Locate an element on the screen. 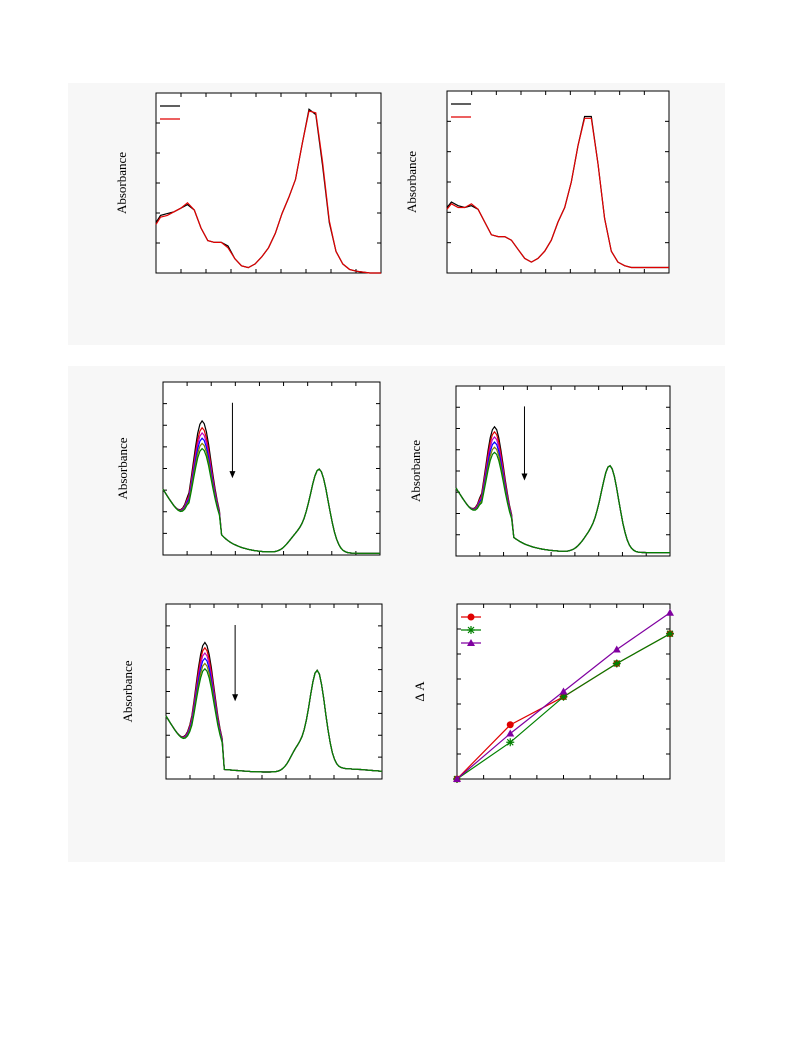 The image size is (793, 1053). chart-mid-right: Absorbance is located at coordinates (539, 471).